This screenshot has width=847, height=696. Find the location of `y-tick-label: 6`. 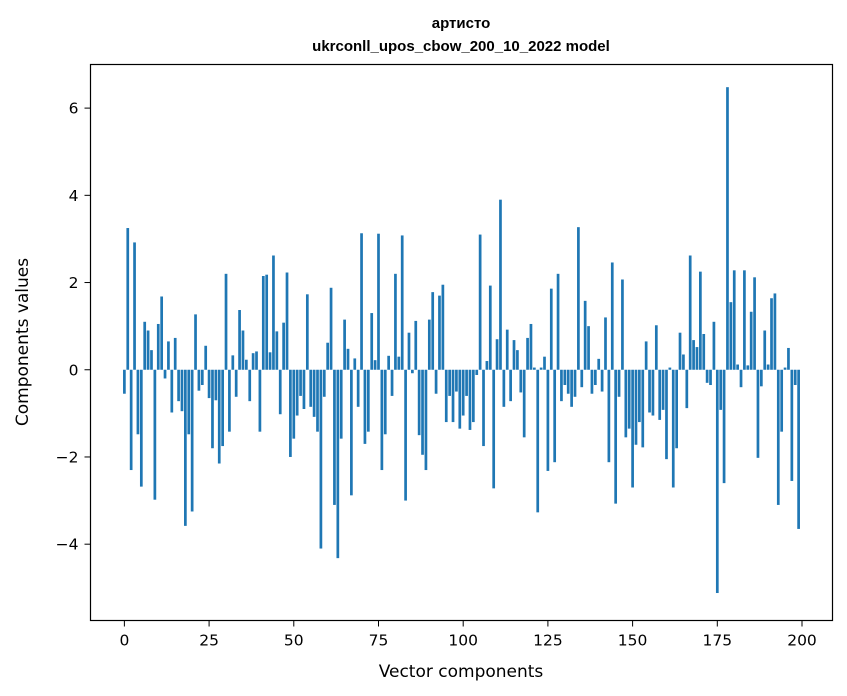

y-tick-label: 6 is located at coordinates (74, 109).